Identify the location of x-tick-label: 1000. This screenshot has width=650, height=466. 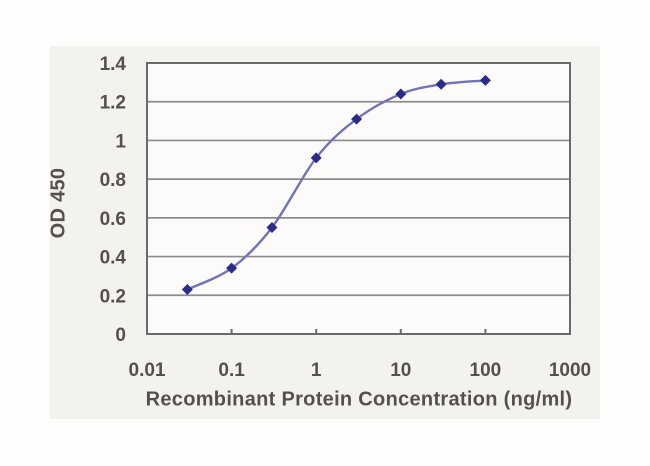
(570, 370).